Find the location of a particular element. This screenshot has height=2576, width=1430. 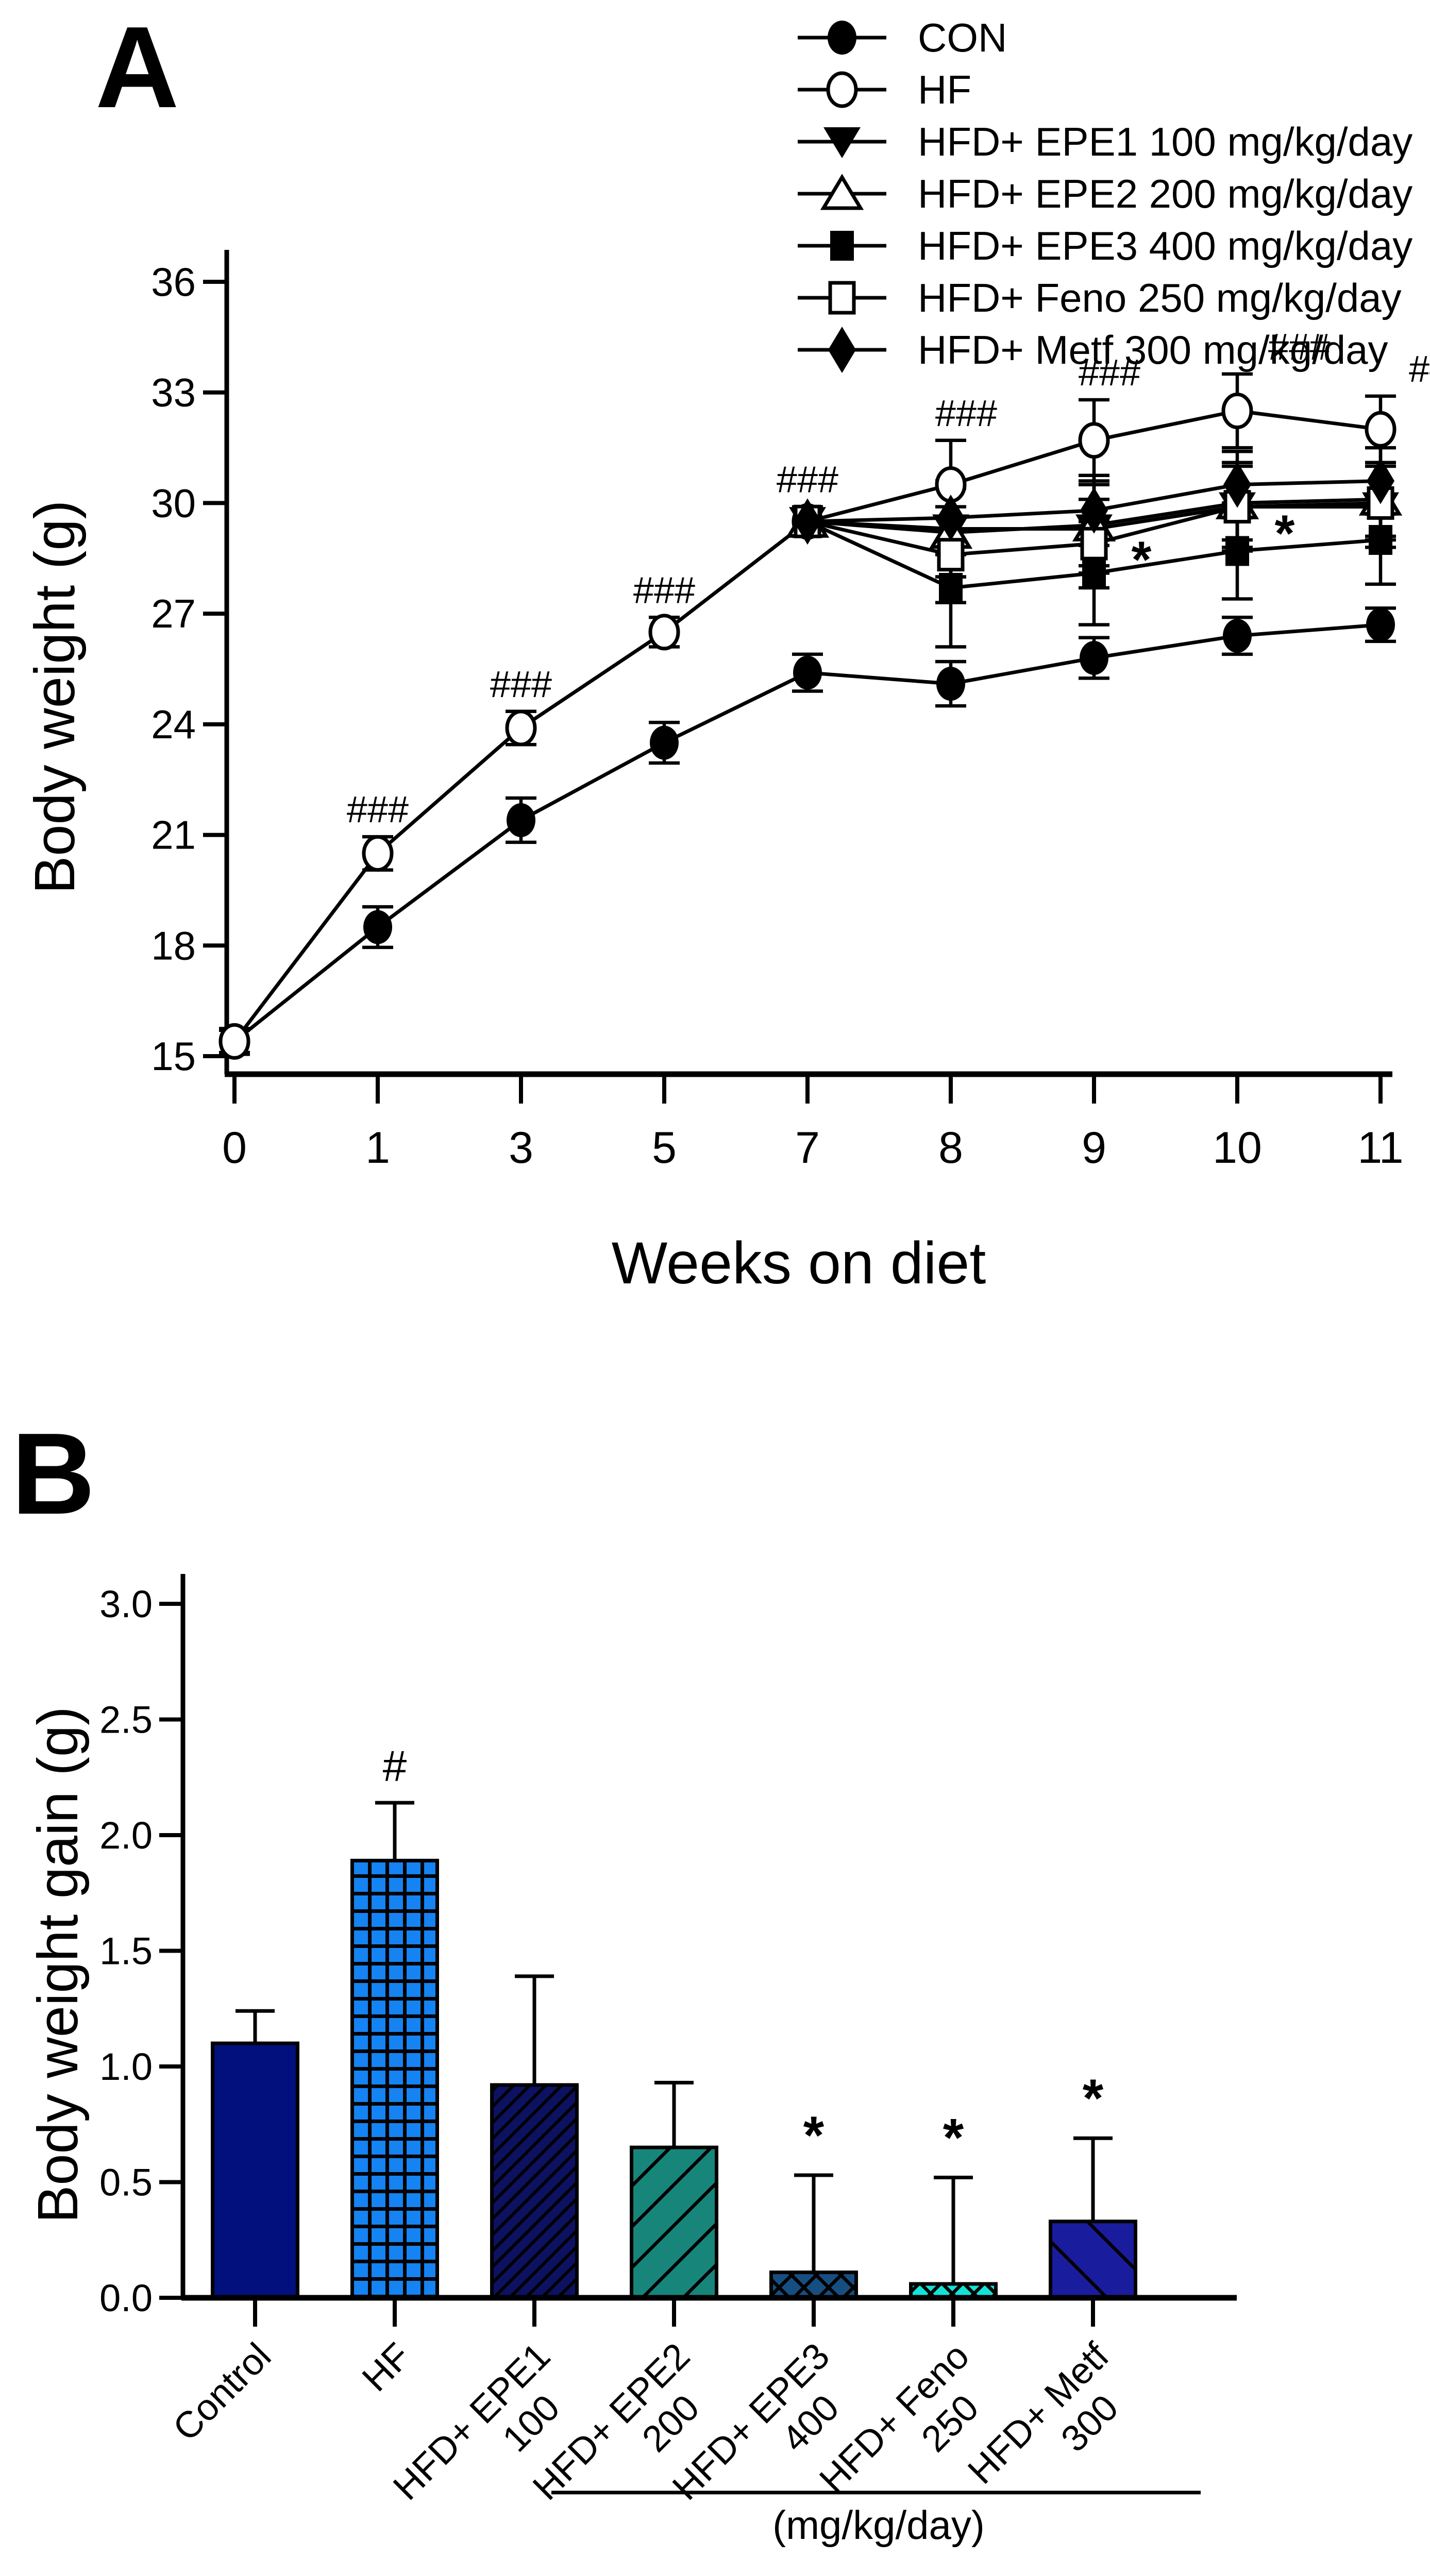

legend-label: HFD+ EPE2 200 mg/kg/day is located at coordinates (1165, 193).